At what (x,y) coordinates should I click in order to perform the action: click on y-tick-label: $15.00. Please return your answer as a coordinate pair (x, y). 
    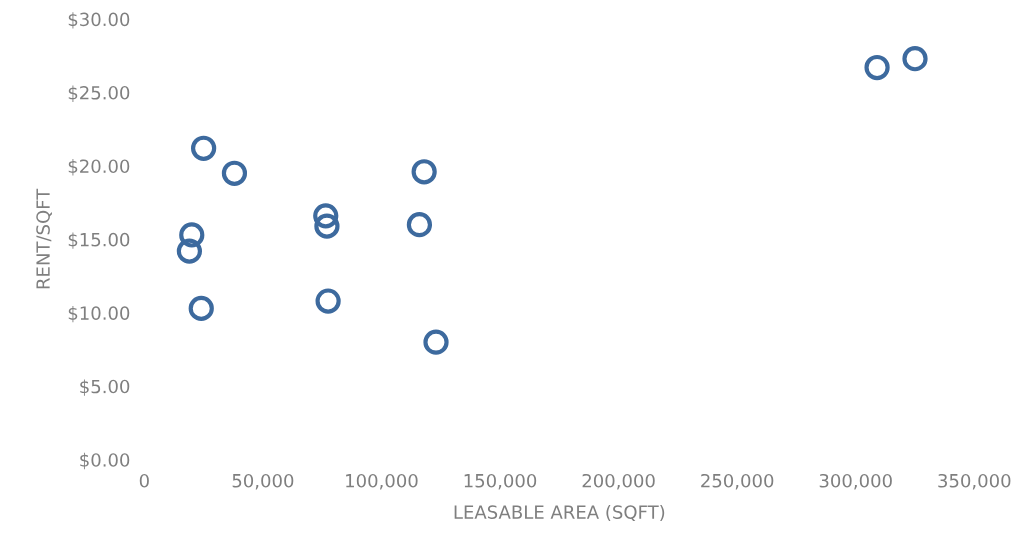
    Looking at the image, I should click on (99, 240).